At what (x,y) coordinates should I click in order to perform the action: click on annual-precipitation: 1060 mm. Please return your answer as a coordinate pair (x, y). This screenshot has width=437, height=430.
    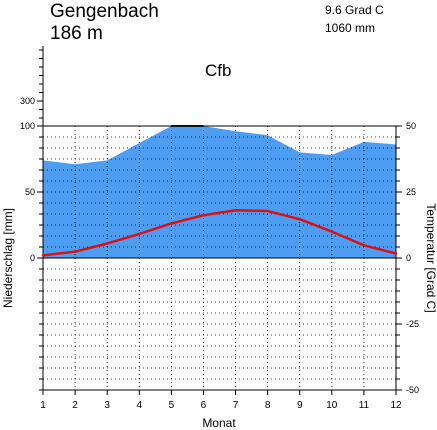
    Looking at the image, I should click on (350, 28).